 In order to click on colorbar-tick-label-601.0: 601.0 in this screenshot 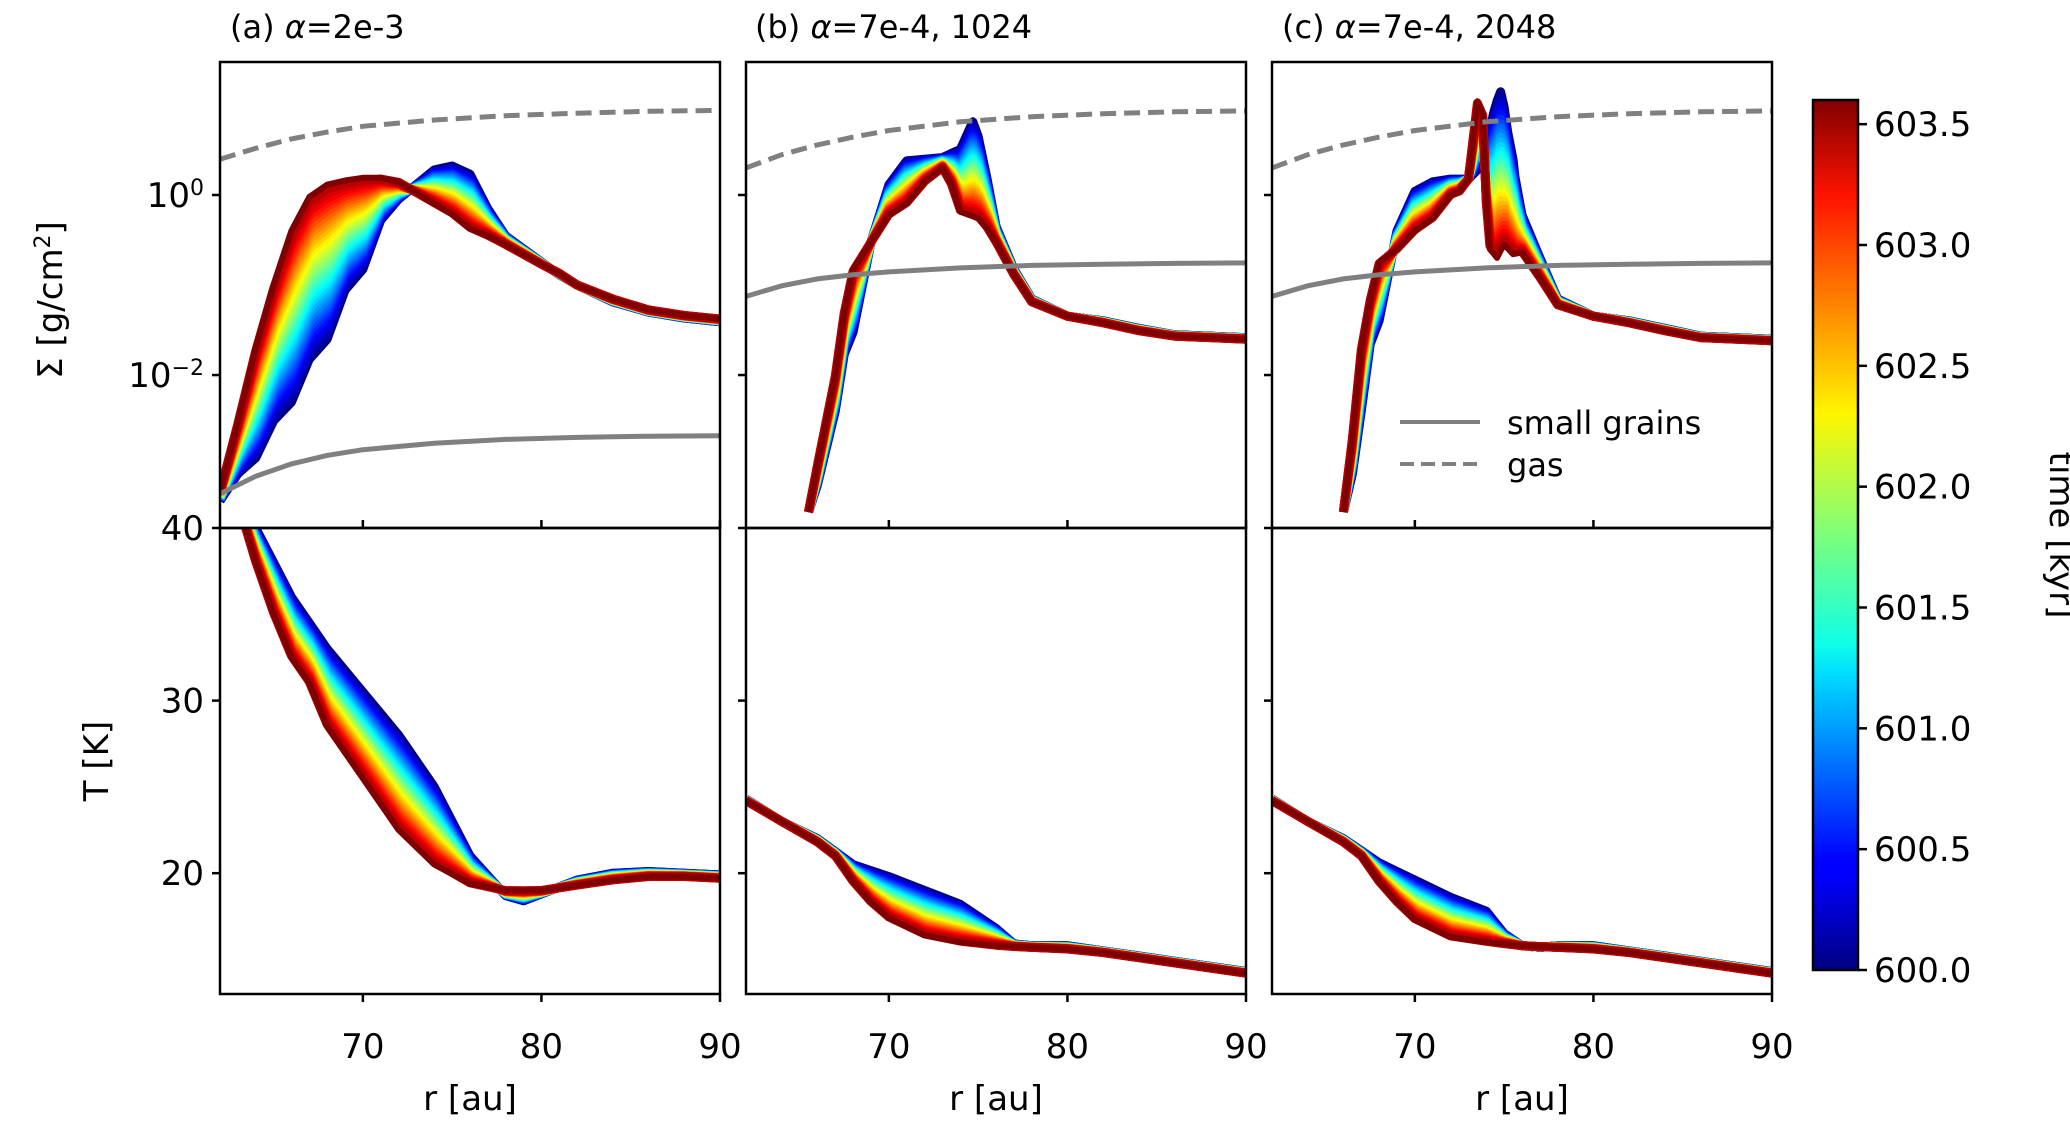, I will do `click(1922, 729)`.